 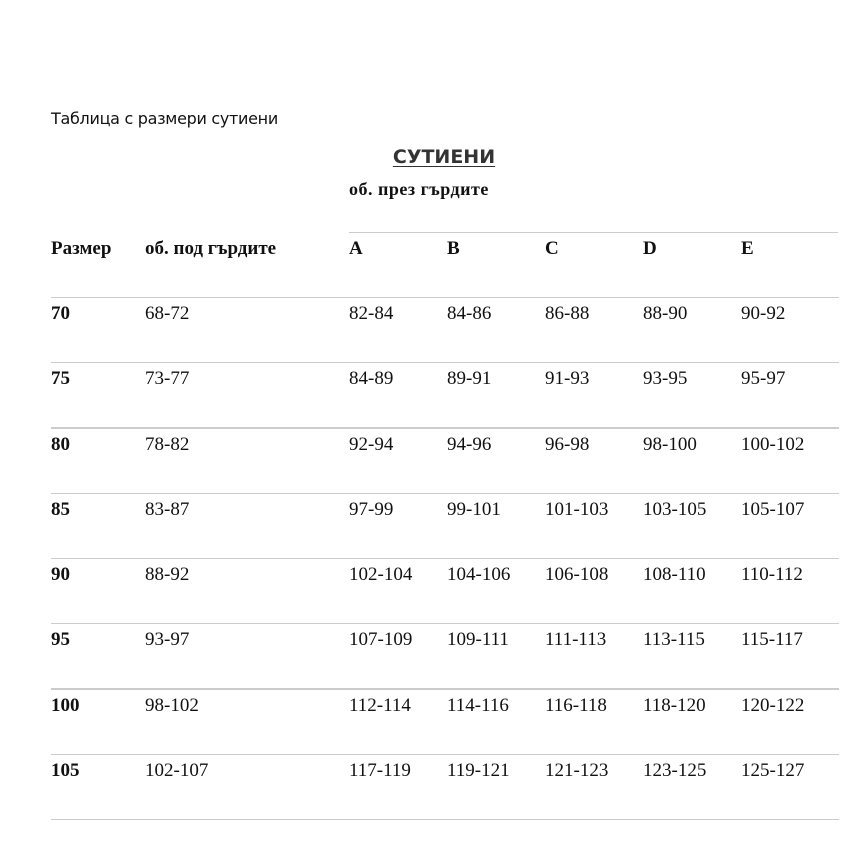 I want to click on bust-cell: 82-84, so click(x=398, y=330).